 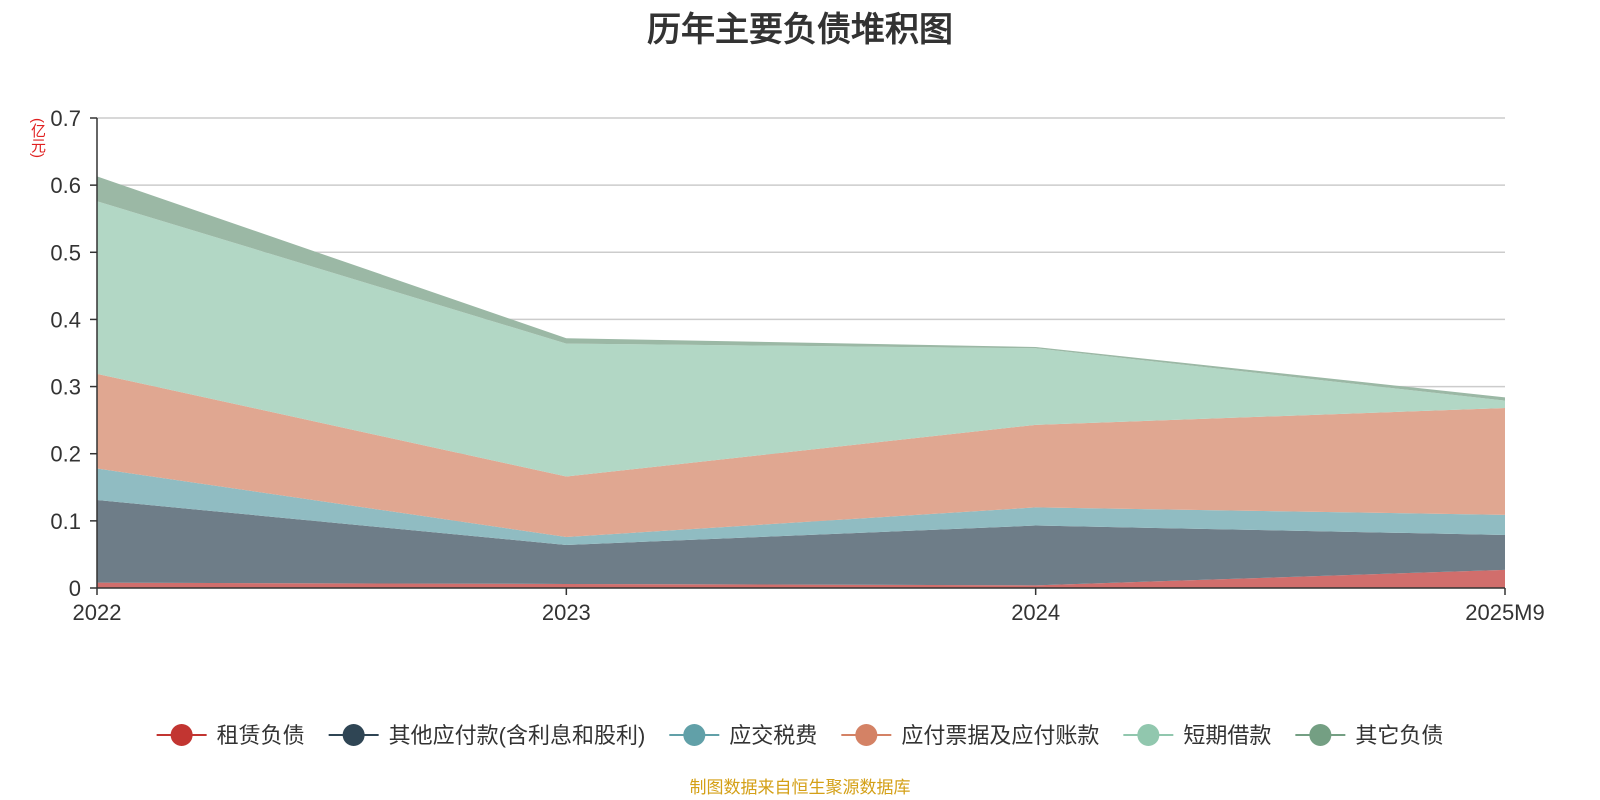 What do you see at coordinates (65, 252) in the screenshot?
I see `y-tick-label: 0.5` at bounding box center [65, 252].